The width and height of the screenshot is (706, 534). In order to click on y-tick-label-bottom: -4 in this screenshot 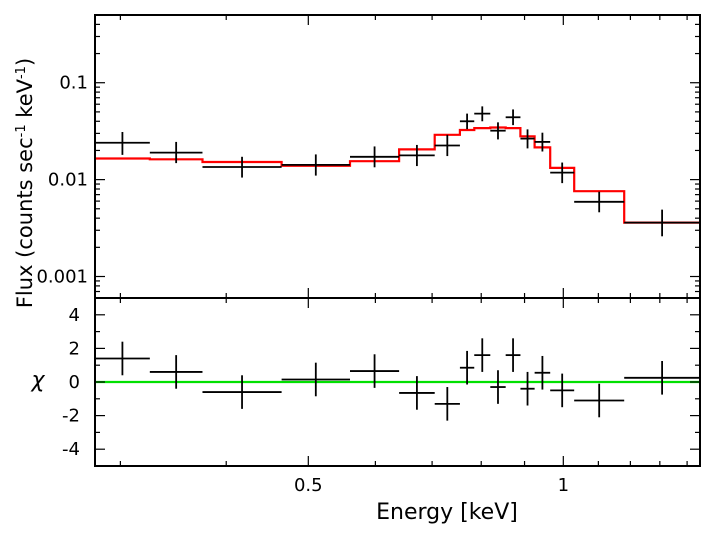, I will do `click(71, 449)`.